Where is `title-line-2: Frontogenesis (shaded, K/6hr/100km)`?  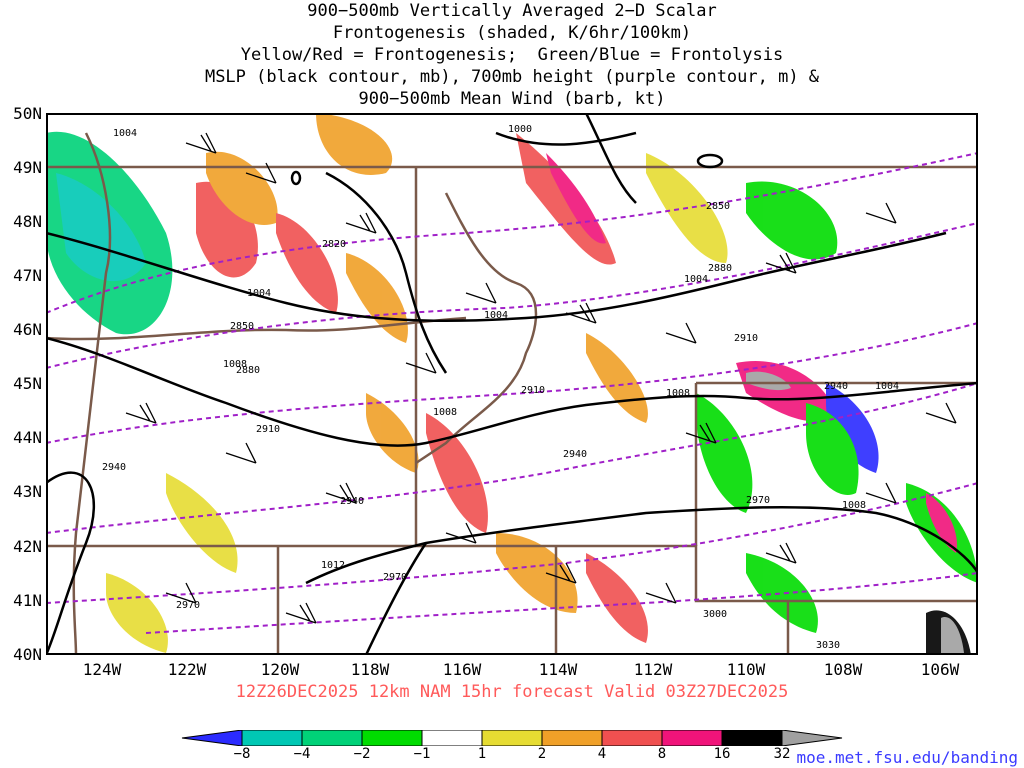 title-line-2: Frontogenesis (shaded, K/6hr/100km) is located at coordinates (512, 33).